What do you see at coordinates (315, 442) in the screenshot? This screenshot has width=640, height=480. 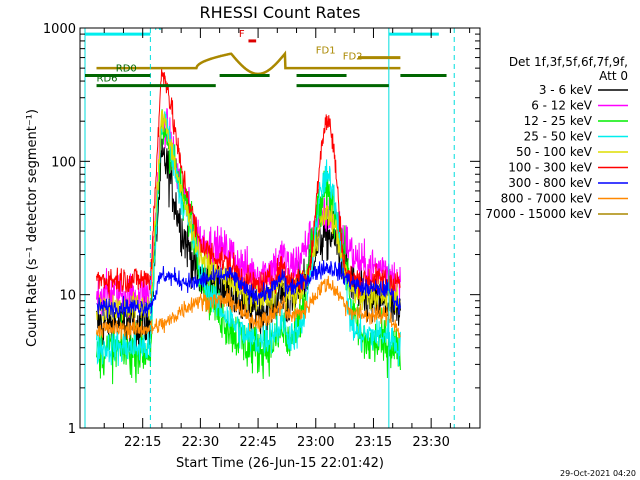 I see `x-tick-label: 23:00` at bounding box center [315, 442].